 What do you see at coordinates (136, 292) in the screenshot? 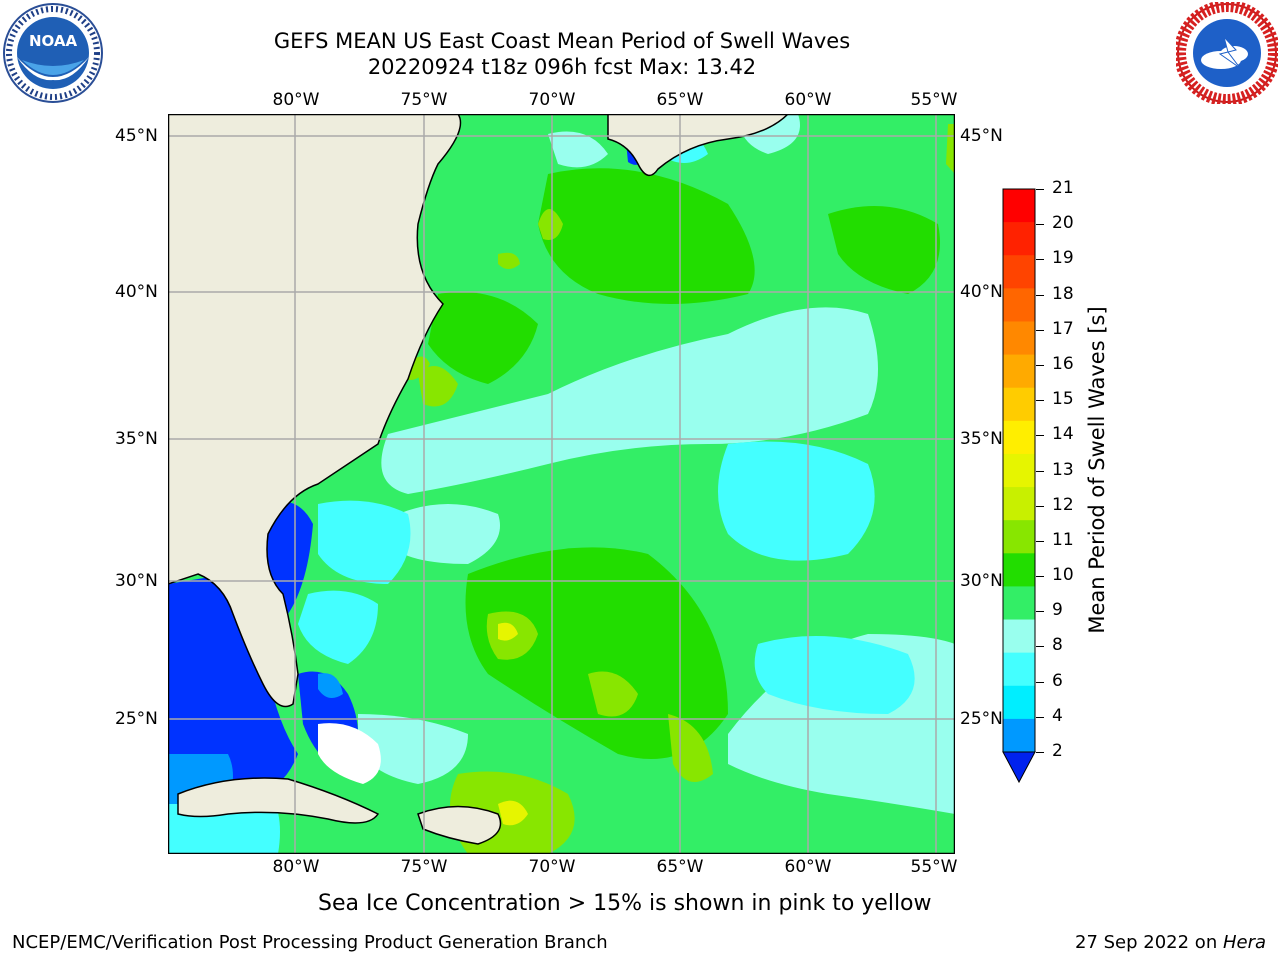
I see `lat-label-left: 40°N` at bounding box center [136, 292].